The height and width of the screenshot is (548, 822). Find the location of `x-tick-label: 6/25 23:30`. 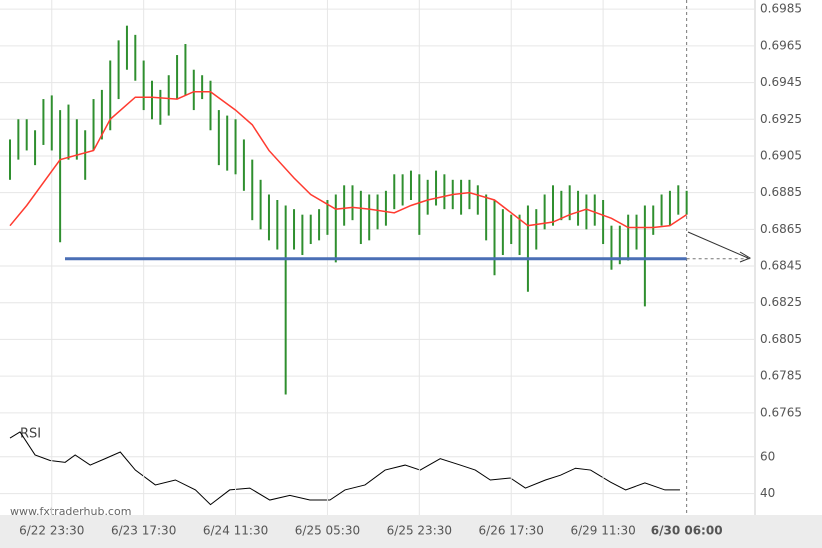

x-tick-label: 6/25 23:30 is located at coordinates (419, 531).